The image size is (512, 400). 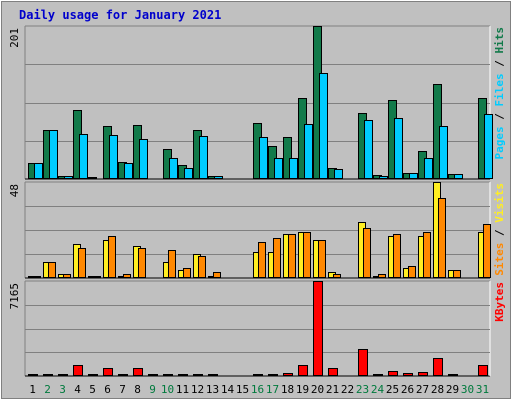 What do you see at coordinates (152, 389) in the screenshot?
I see `x-tick-label-day-9: 9` at bounding box center [152, 389].